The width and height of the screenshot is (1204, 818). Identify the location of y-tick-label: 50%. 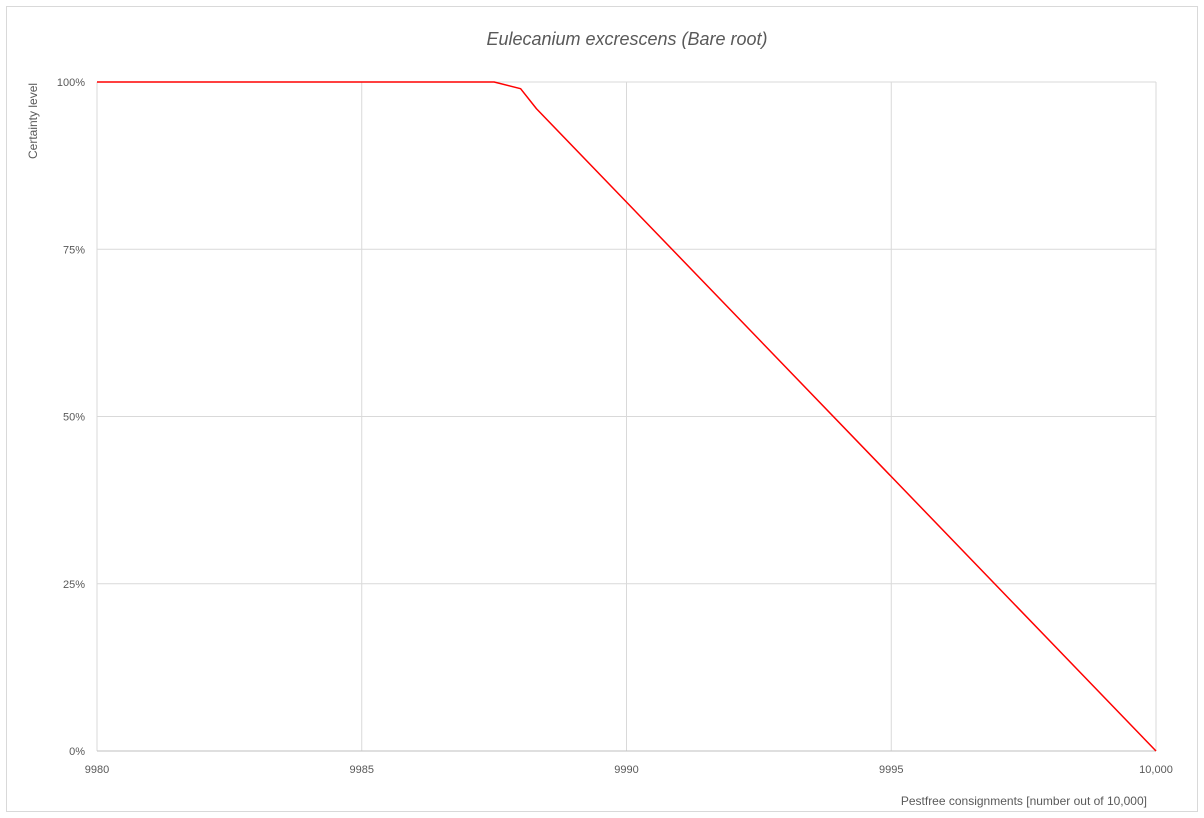
(74, 418).